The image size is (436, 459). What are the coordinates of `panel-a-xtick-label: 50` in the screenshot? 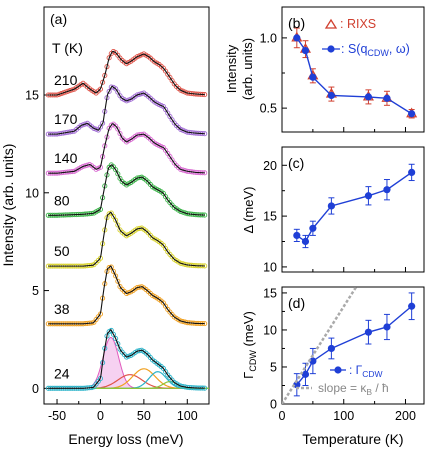 It's located at (144, 416).